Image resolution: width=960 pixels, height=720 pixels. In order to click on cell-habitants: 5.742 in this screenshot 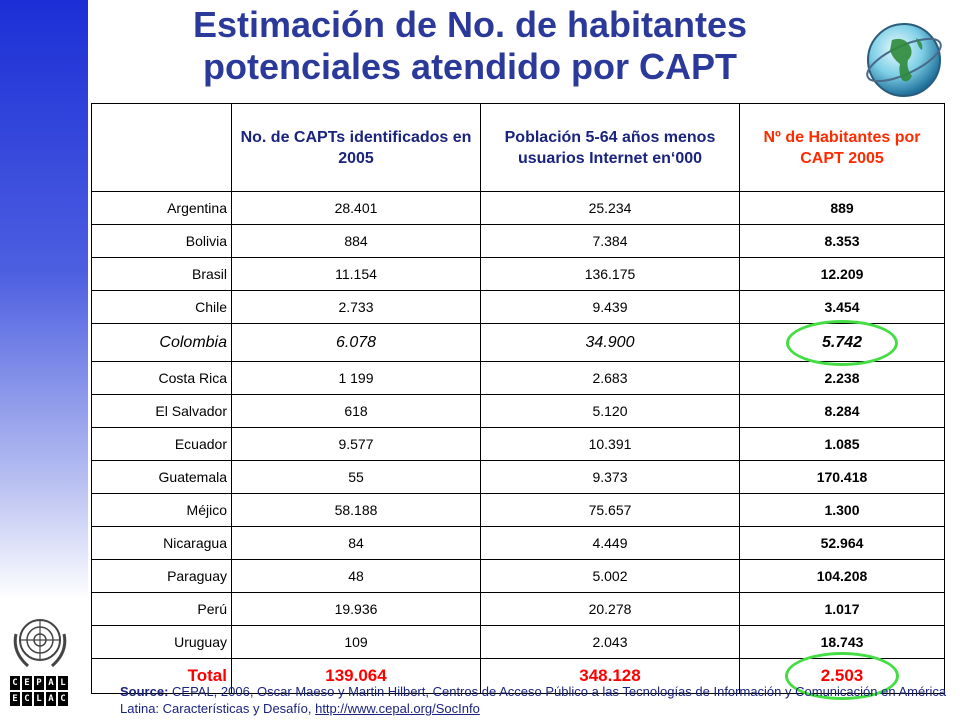, I will do `click(842, 342)`.